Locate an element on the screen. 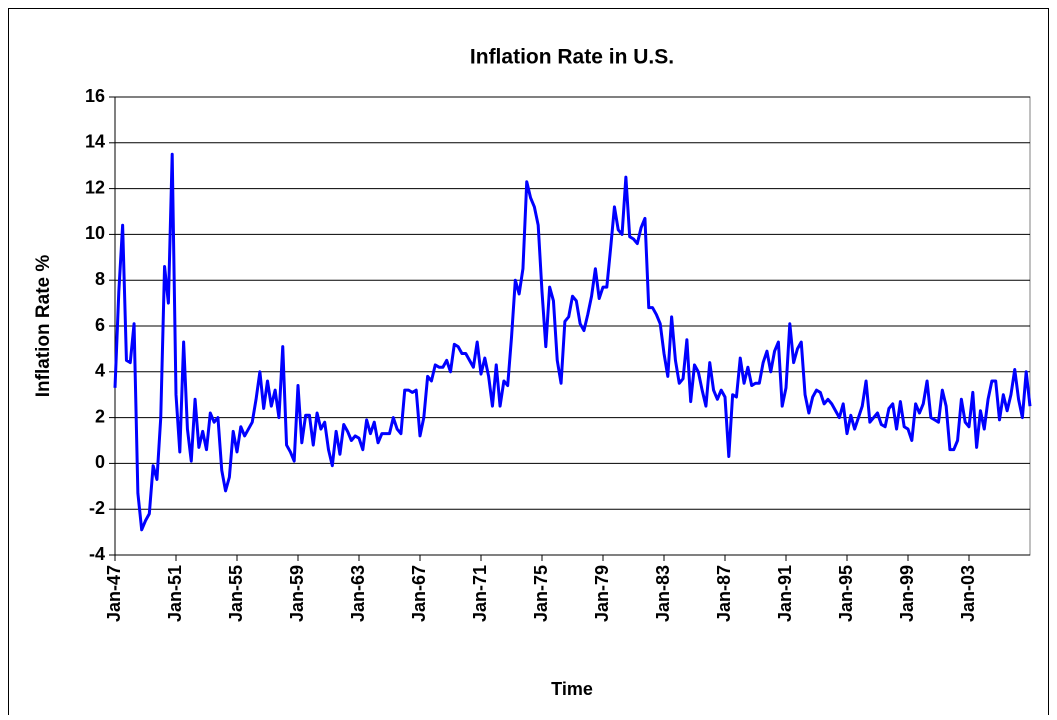  y-tick-label: 14 is located at coordinates (95, 142).